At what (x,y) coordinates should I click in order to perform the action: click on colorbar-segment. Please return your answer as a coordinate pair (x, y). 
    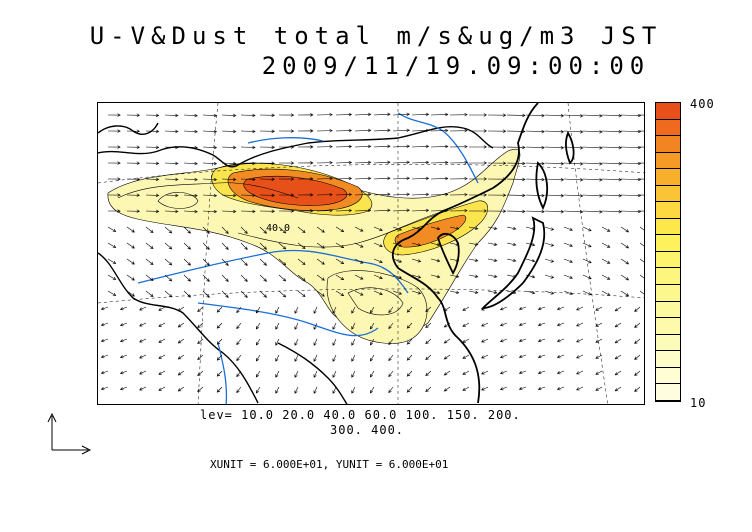
    Looking at the image, I should click on (668, 359).